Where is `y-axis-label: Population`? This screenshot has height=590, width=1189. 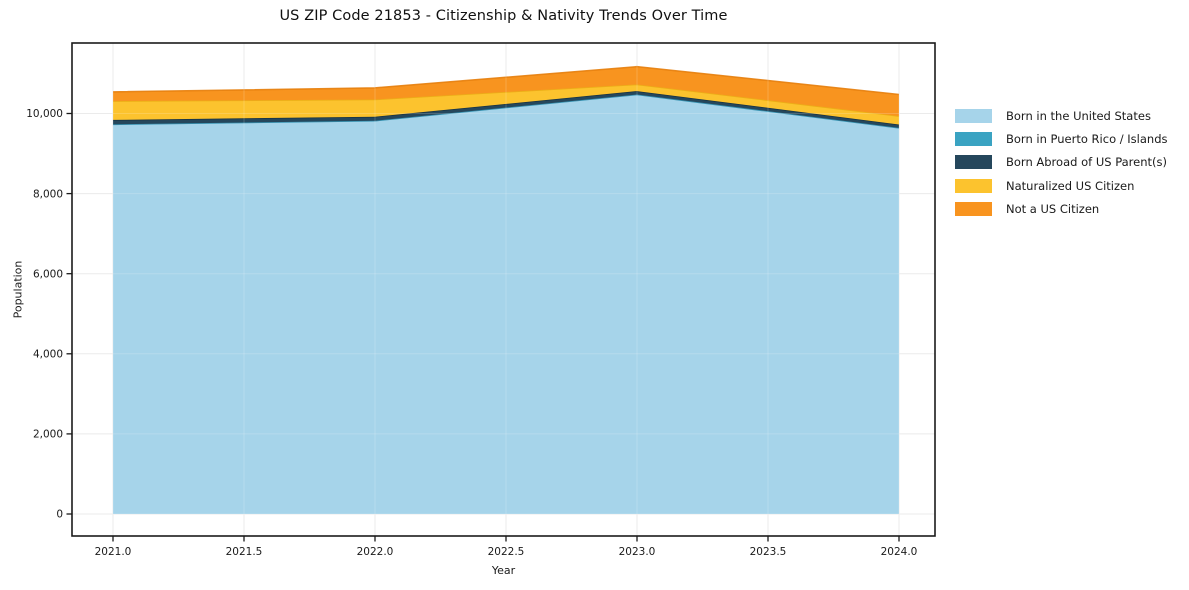 y-axis-label: Population is located at coordinates (18, 289).